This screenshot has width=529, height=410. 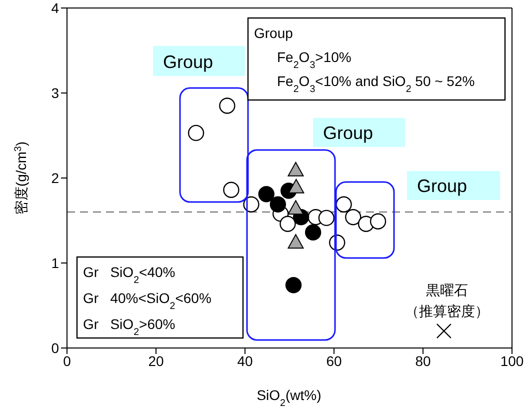 What do you see at coordinates (245, 360) in the screenshot?
I see `x-tick-label: 40` at bounding box center [245, 360].